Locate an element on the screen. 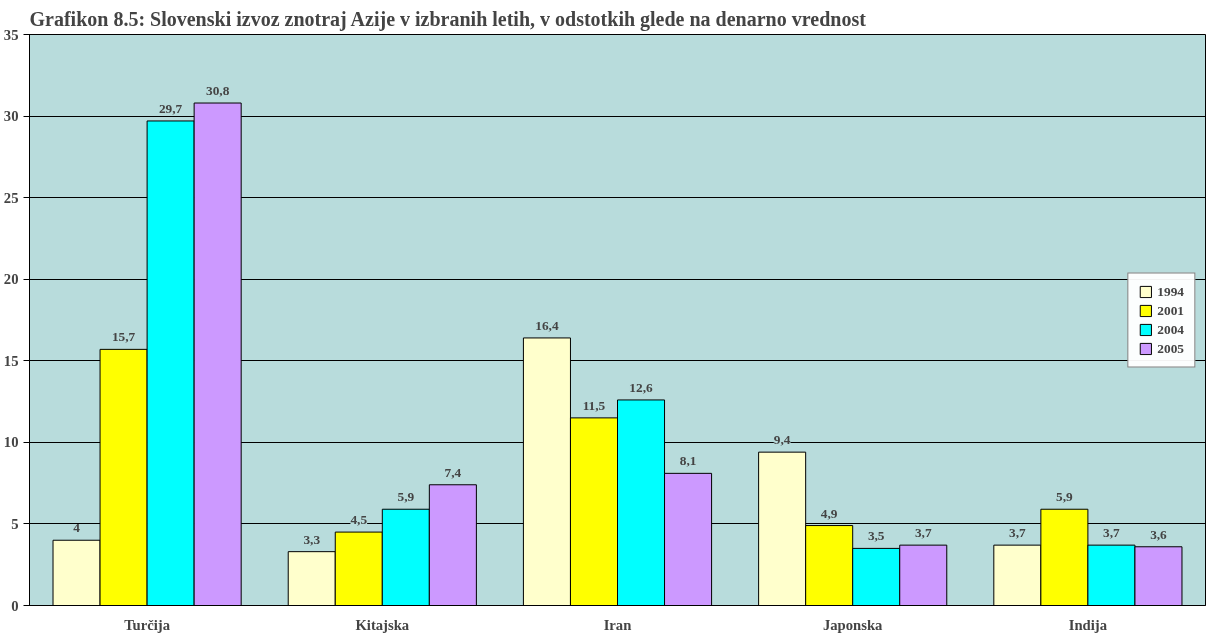 This screenshot has height=641, width=1216. y-tick-label: 30 is located at coordinates (11, 116).